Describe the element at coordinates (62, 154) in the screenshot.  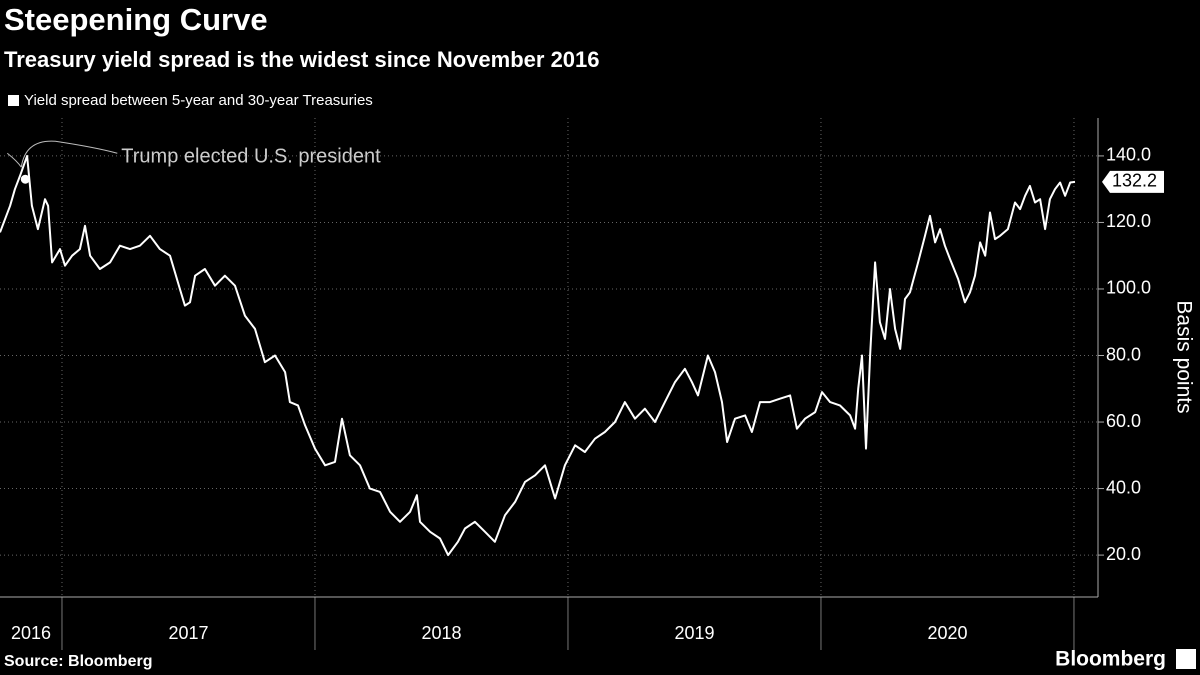
I see `annotation-leader` at that location.